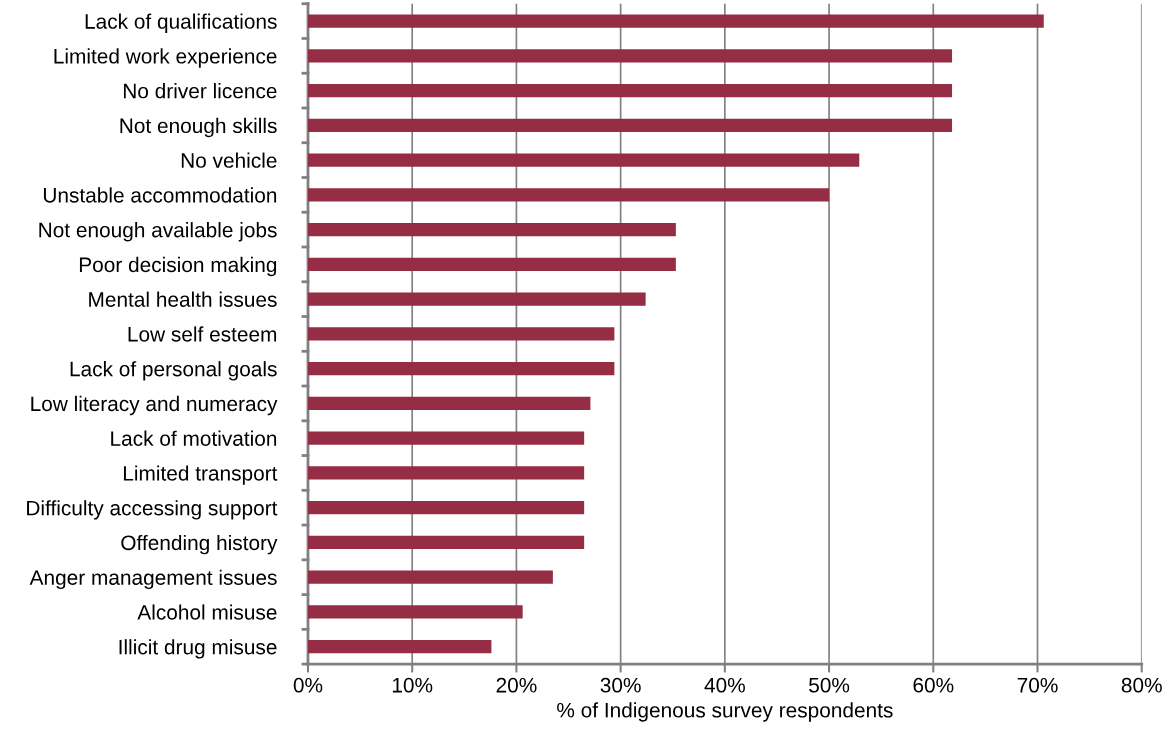  I want to click on y-tick-label: Lack of personal goals, so click(173, 371).